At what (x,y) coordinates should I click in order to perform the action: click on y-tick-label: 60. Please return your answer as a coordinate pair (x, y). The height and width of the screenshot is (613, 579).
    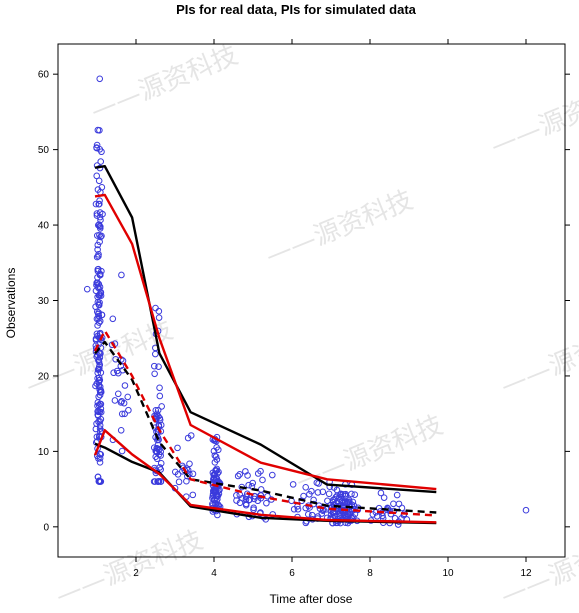
    Looking at the image, I should click on (44, 75).